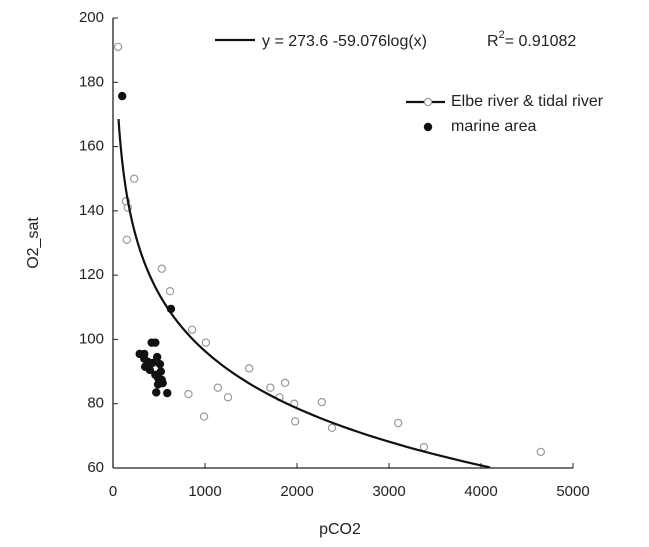  What do you see at coordinates (541, 41) in the screenshot?
I see `r-value: = 0.91082` at bounding box center [541, 41].